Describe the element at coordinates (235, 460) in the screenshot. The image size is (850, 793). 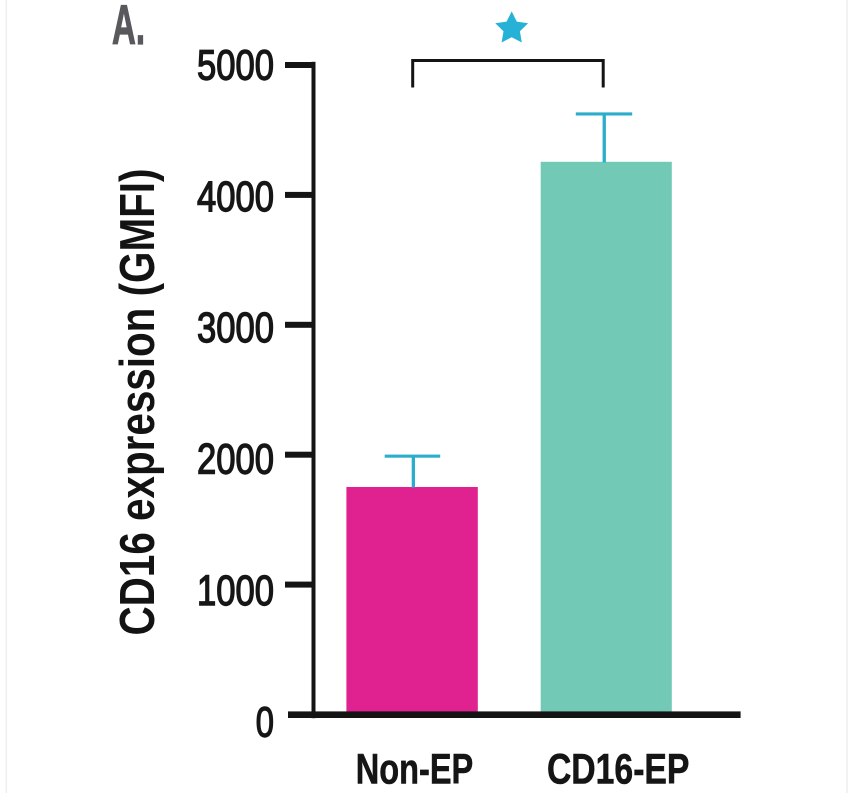
I see `svg-text: 2000` at that location.